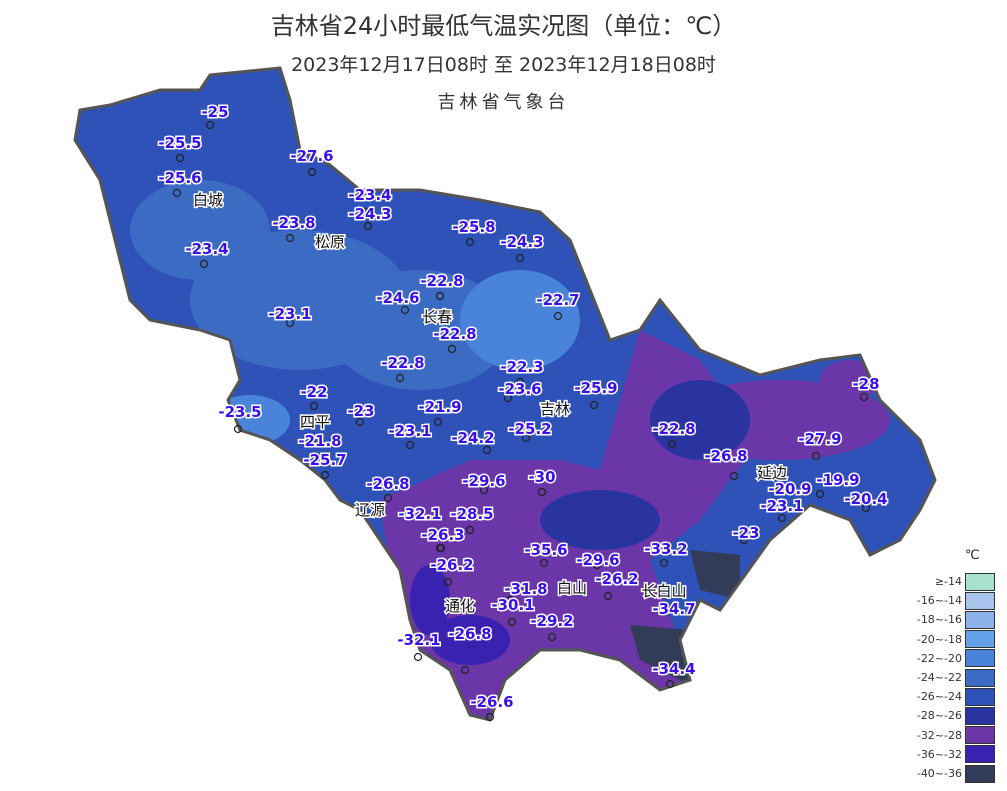  Describe the element at coordinates (529, 429) in the screenshot. I see `station-value: -25.2` at that location.